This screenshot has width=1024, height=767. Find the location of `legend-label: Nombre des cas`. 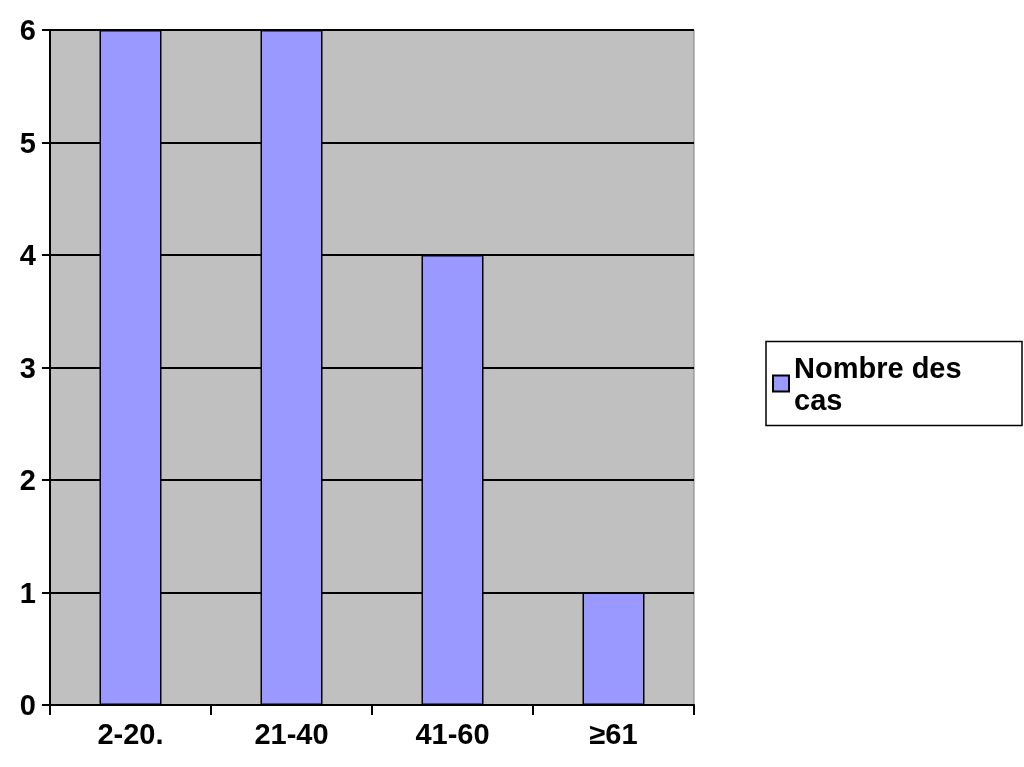

legend-label: Nombre des cas is located at coordinates (882, 383).